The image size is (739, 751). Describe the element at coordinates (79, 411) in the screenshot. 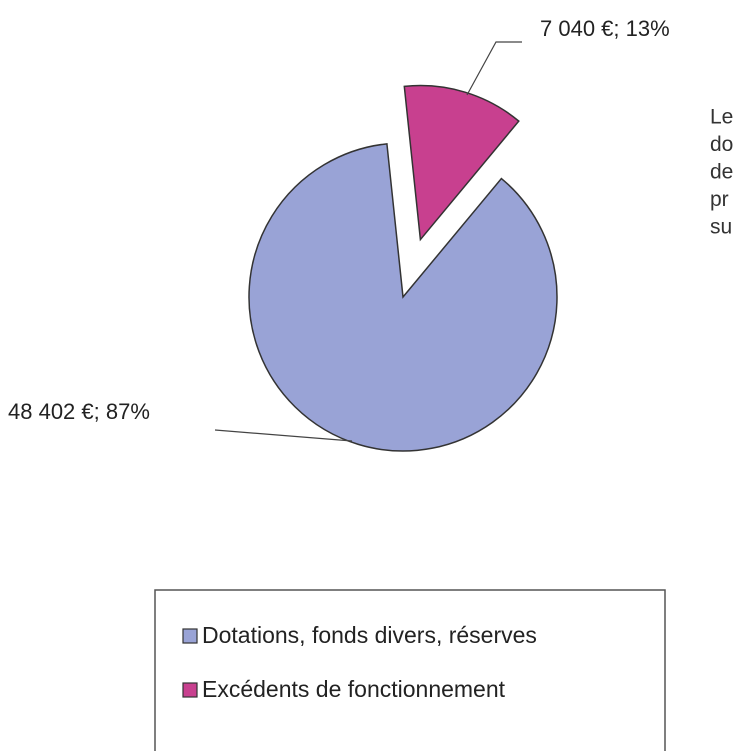

I see `data-label: 48 402 €; 87%` at that location.